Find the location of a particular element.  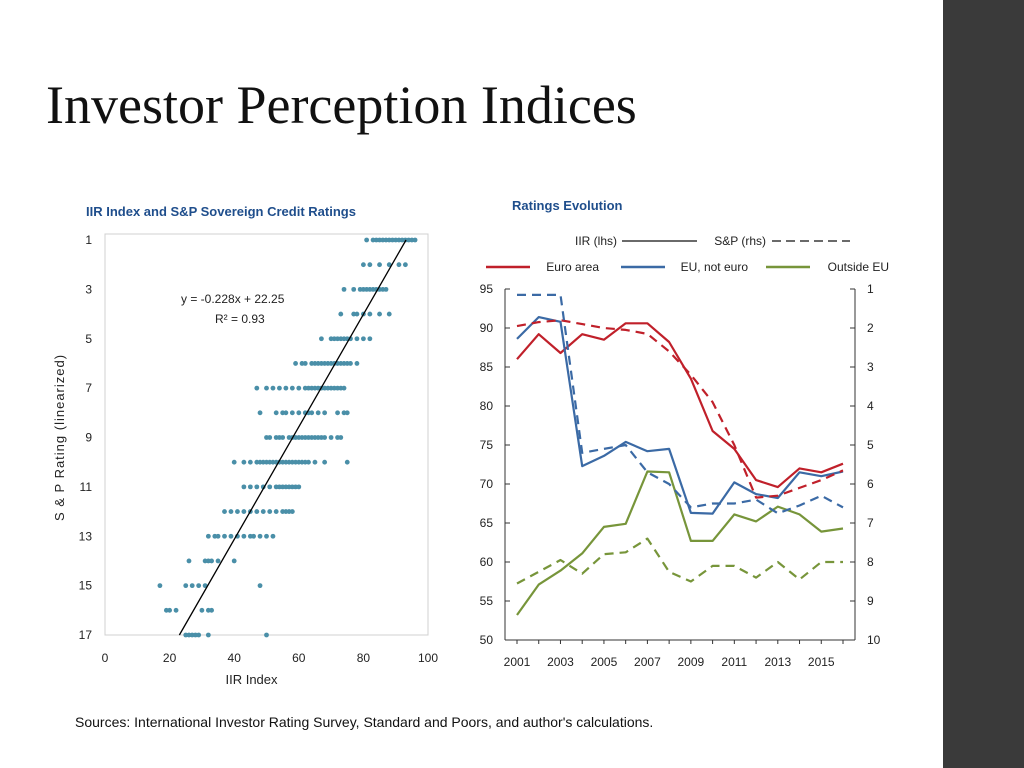

legend-group-label: Outside EU is located at coordinates (858, 267).